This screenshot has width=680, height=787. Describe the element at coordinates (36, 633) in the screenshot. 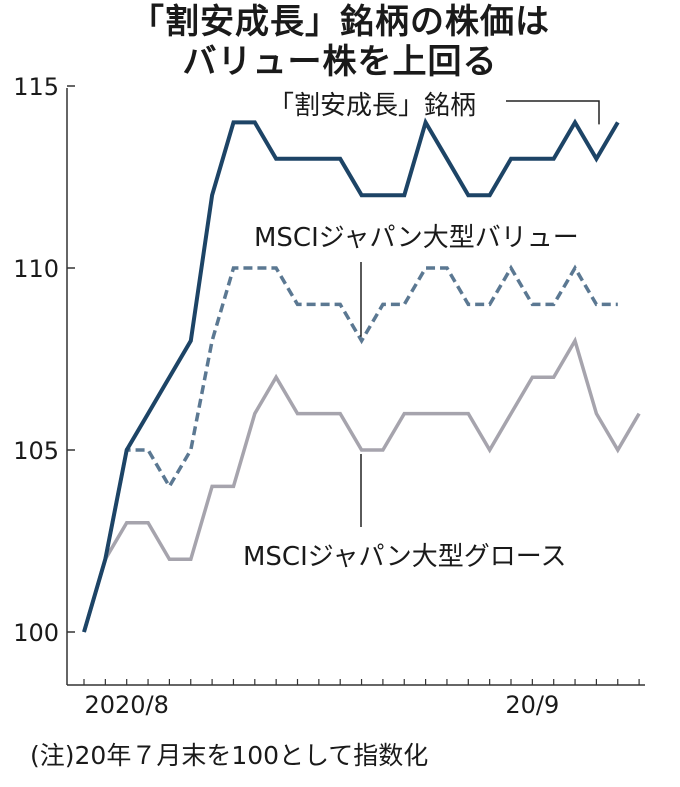

I see `y-tick-label: 100` at that location.